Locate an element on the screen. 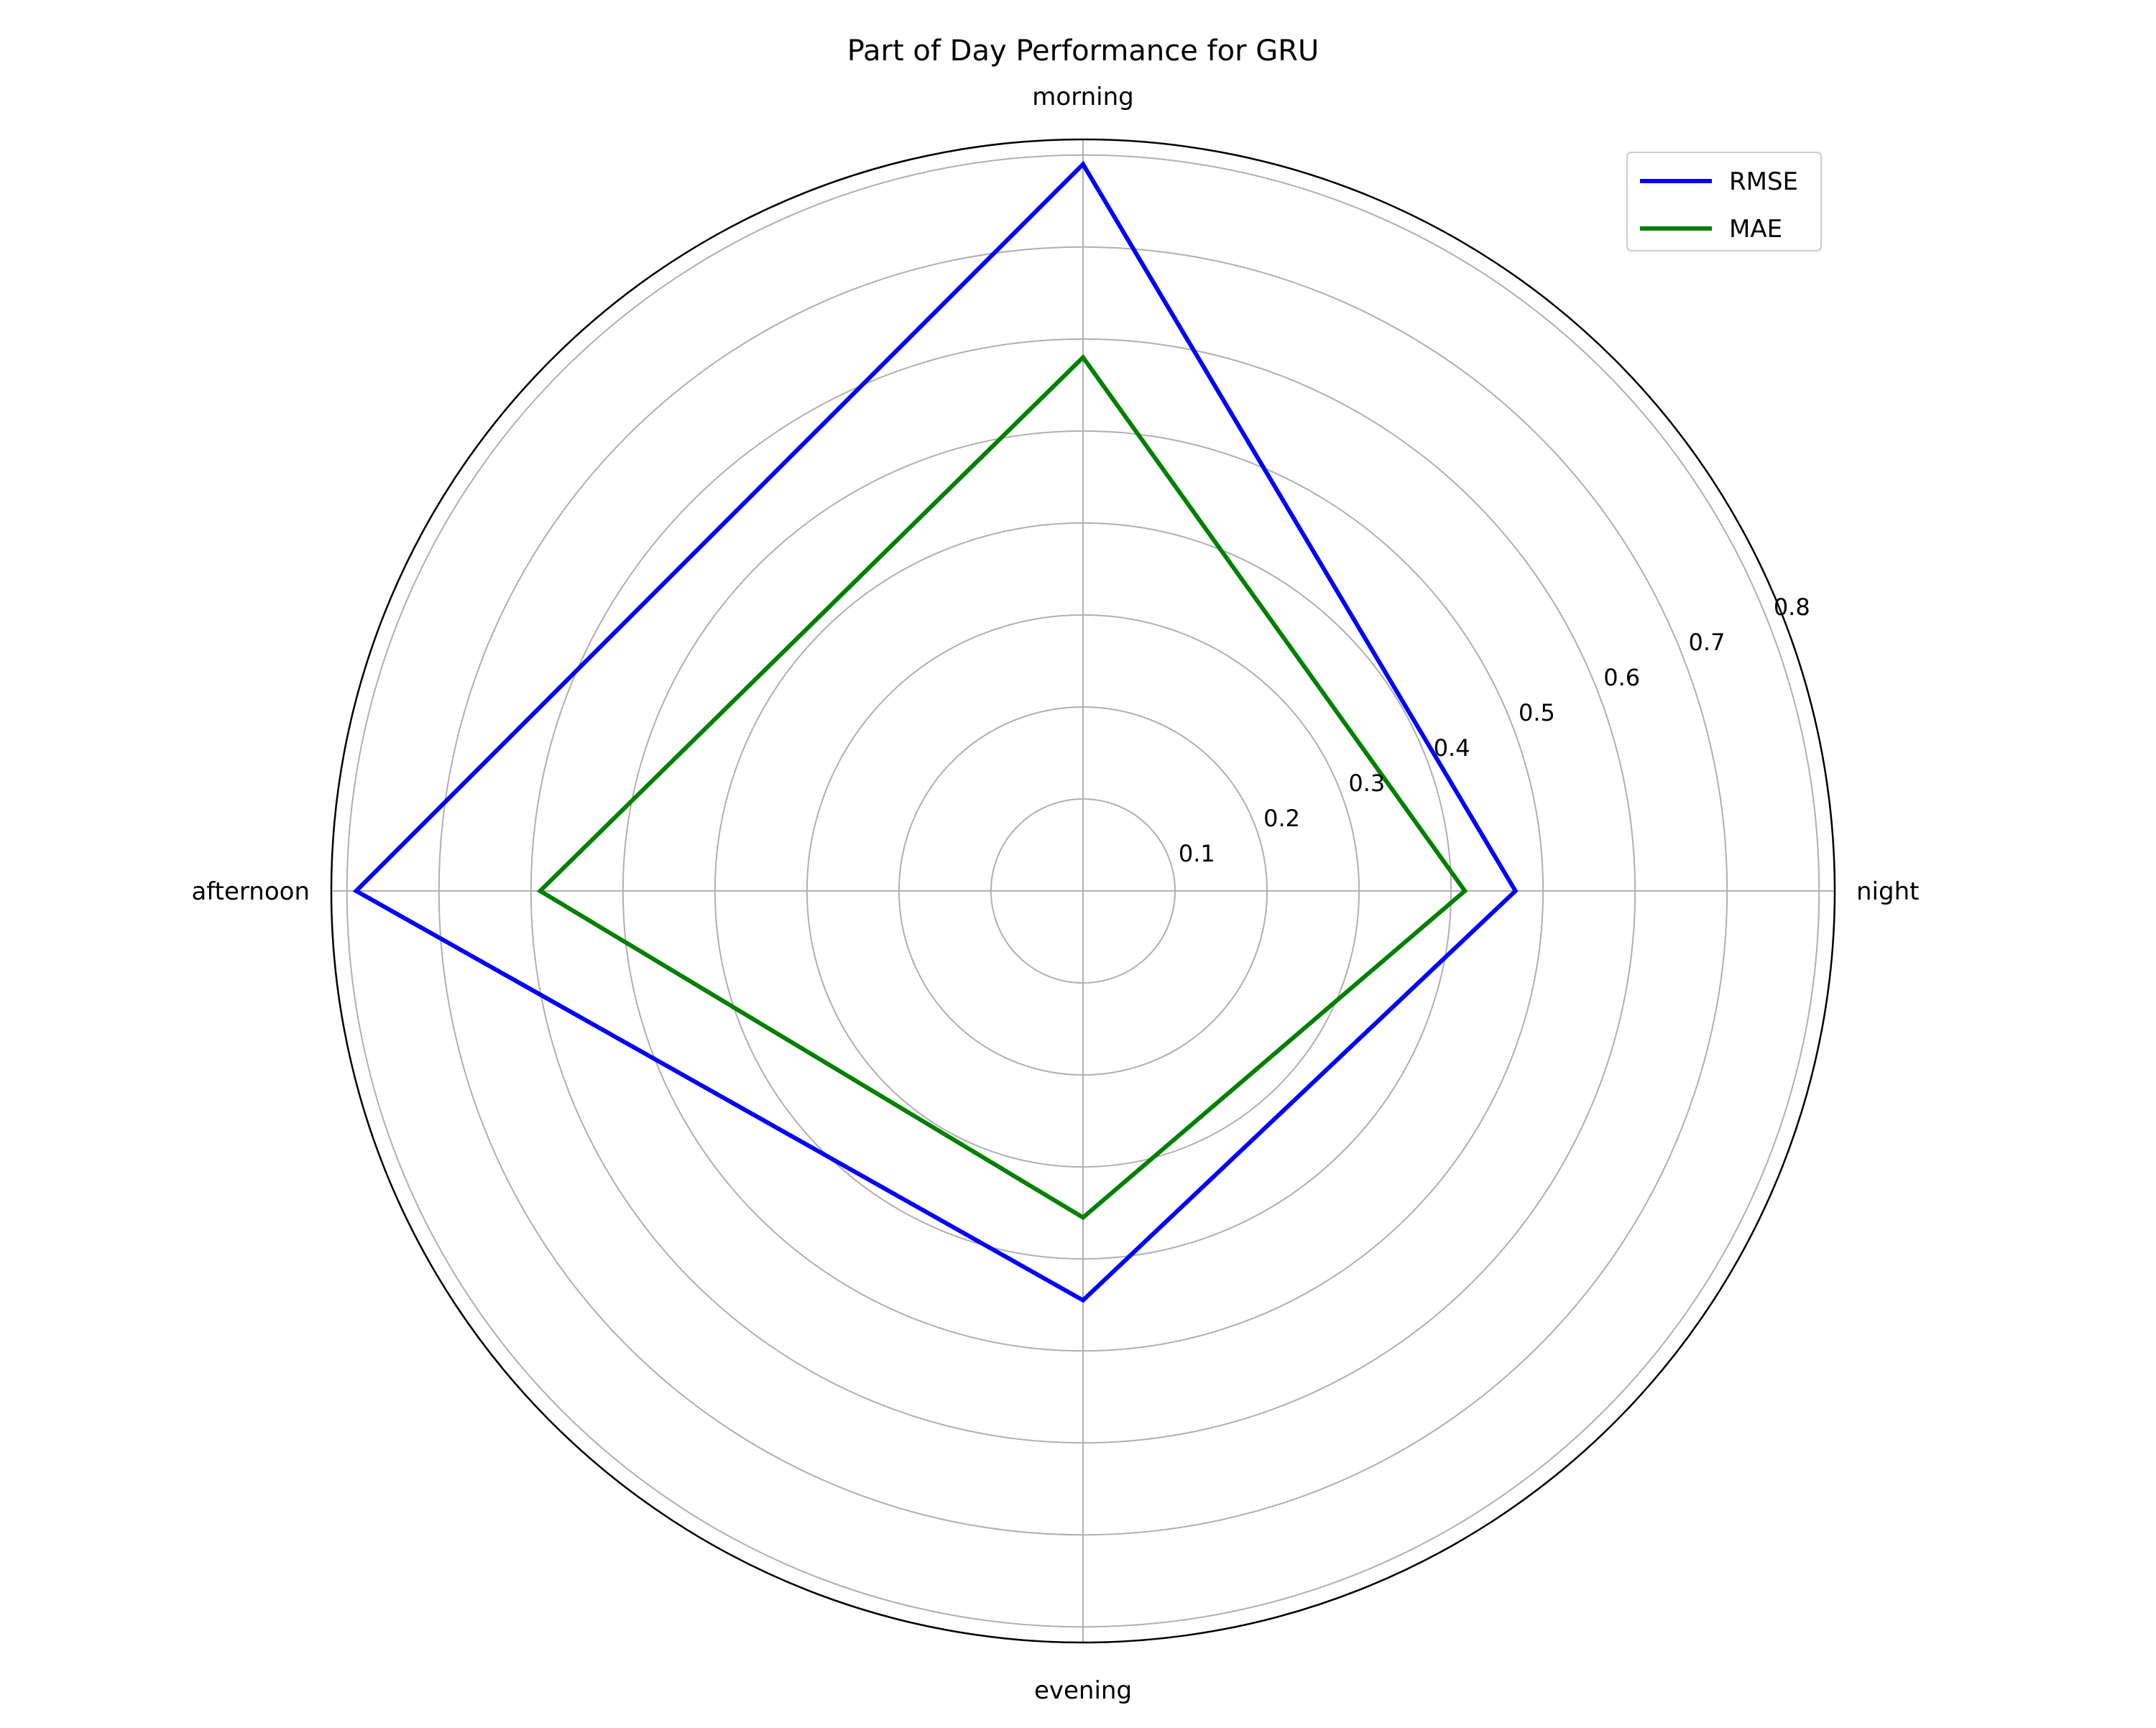 Image resolution: width=2156 pixels, height=1728 pixels. r-tick-label: 0.1 is located at coordinates (1197, 853).